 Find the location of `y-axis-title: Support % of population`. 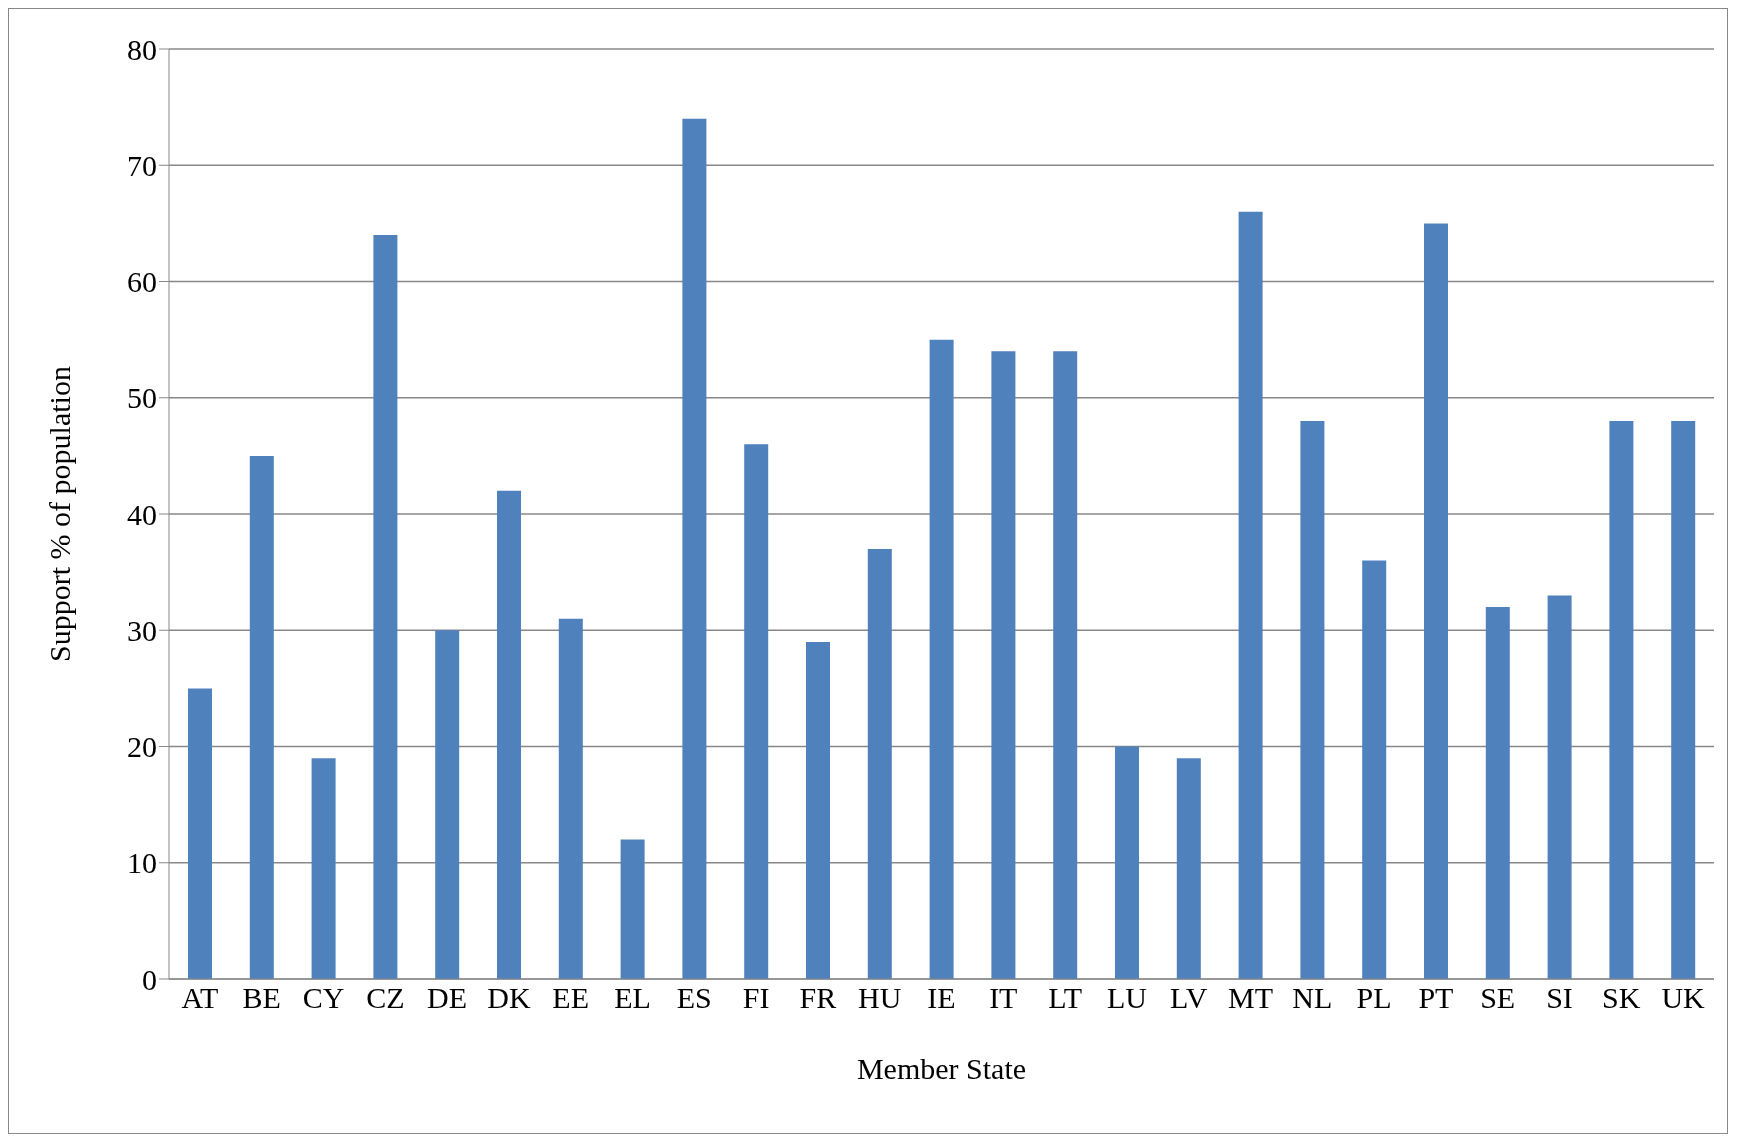

y-axis-title: Support % of population is located at coordinates (59, 514).